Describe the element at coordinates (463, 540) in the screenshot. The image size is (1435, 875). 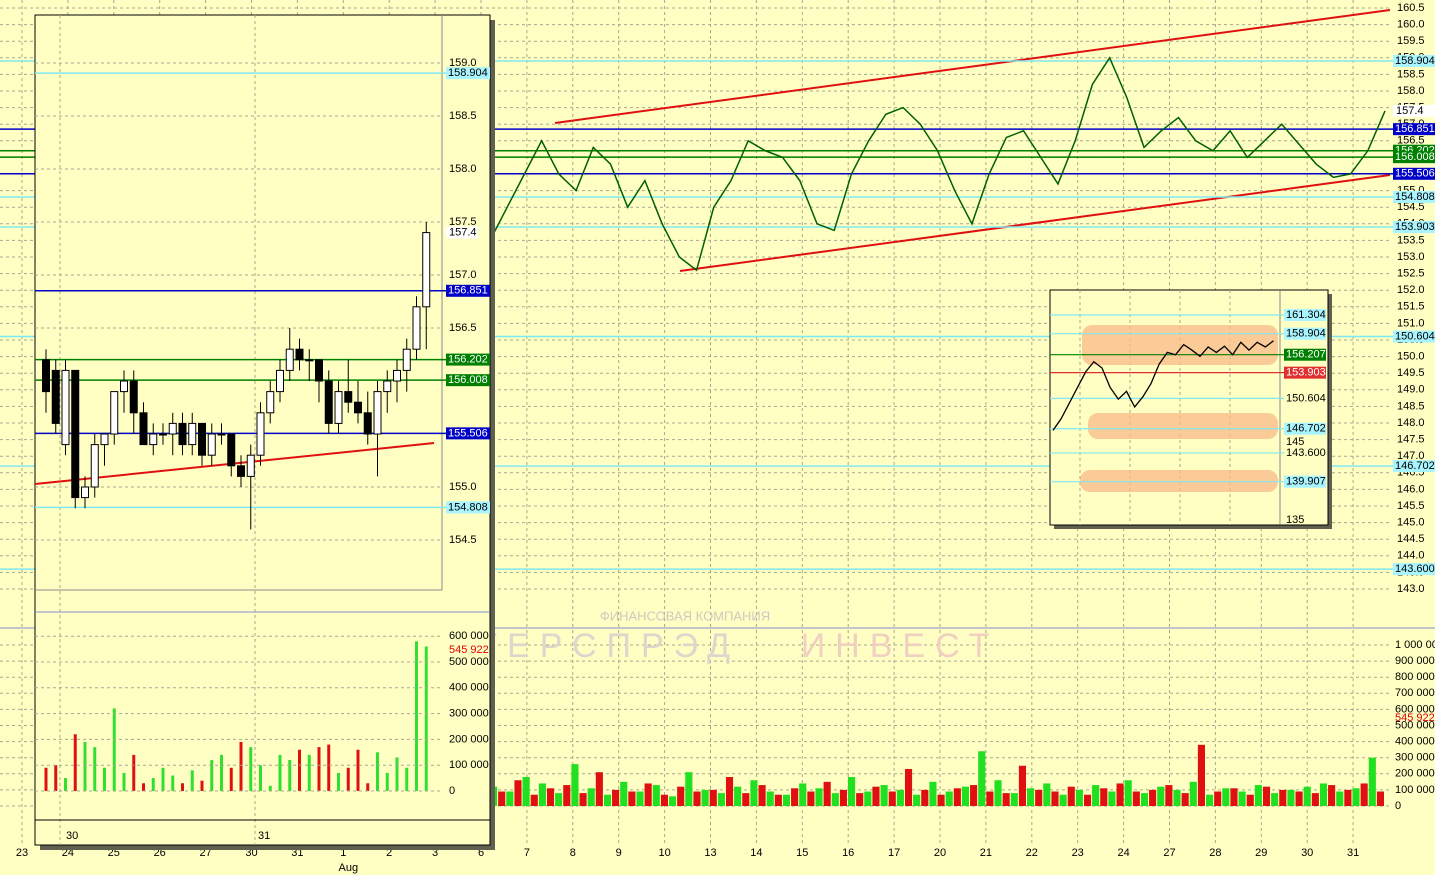
I see `zoom-price-label: 154.5` at that location.